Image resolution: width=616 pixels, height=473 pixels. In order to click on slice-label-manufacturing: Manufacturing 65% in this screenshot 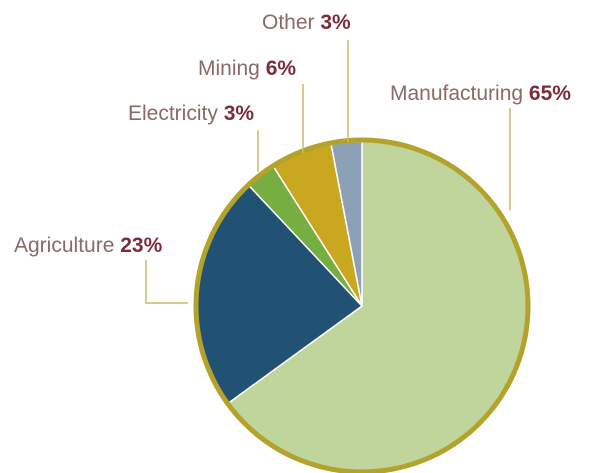, I will do `click(480, 93)`.